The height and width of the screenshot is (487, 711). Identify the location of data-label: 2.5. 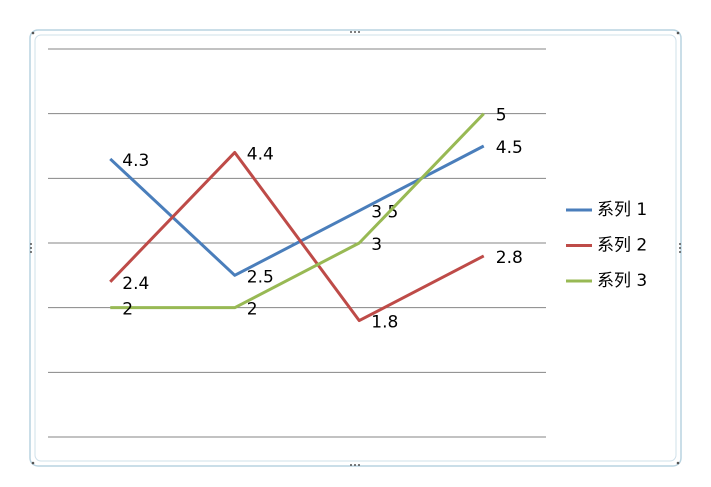
(260, 277).